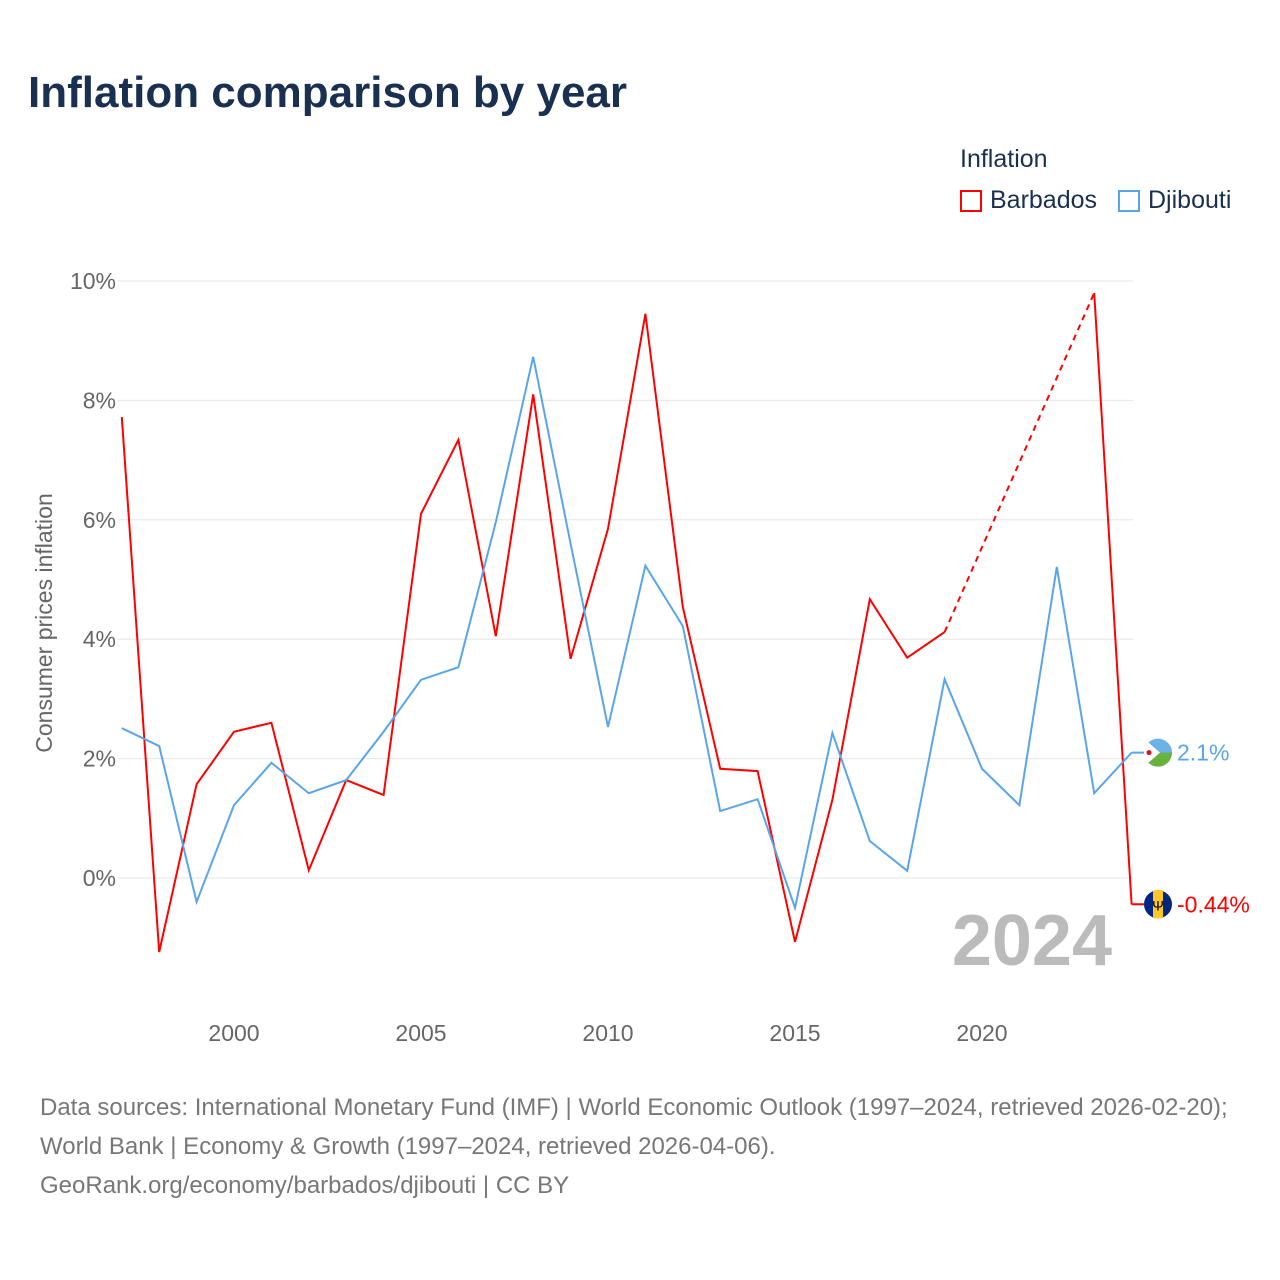  What do you see at coordinates (1213, 904) in the screenshot?
I see `end-label-barbados: -0.44%` at bounding box center [1213, 904].